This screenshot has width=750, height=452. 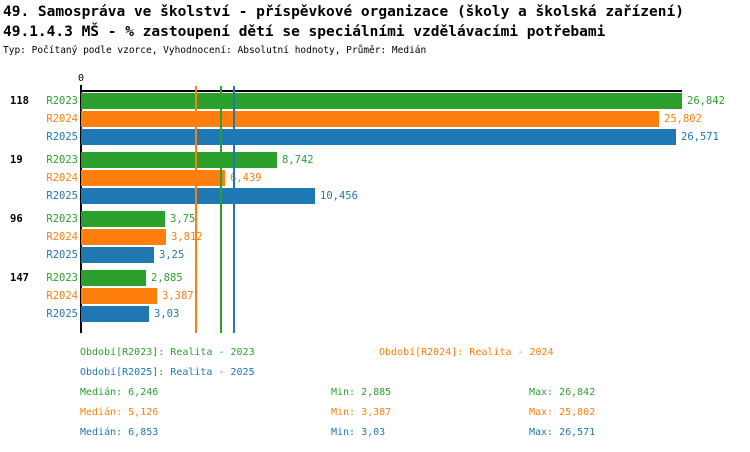 What do you see at coordinates (19, 101) in the screenshot?
I see `group-label: 118` at bounding box center [19, 101].